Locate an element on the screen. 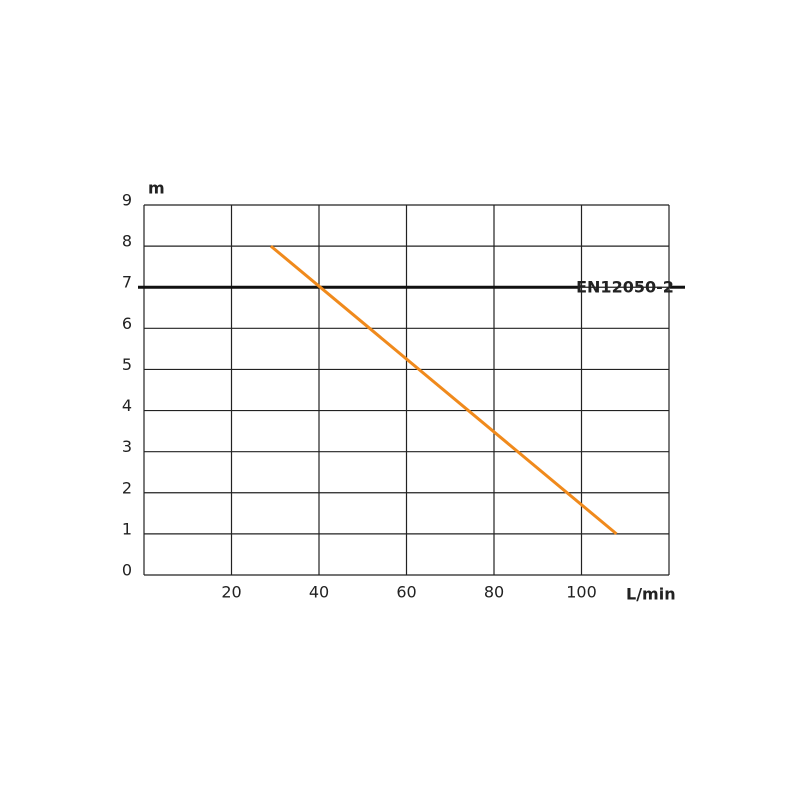  y-tick-label: 2 is located at coordinates (127, 487).